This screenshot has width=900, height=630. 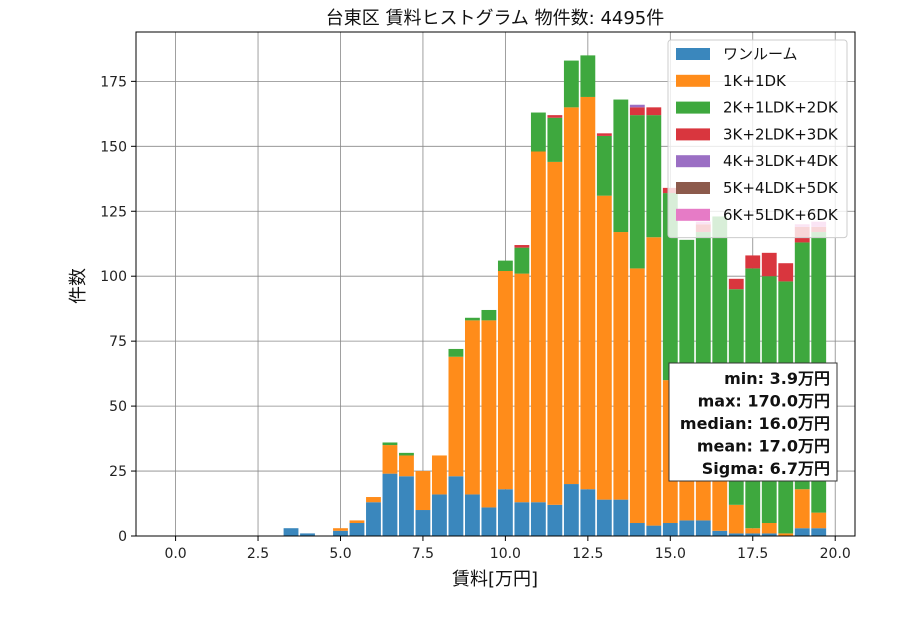 I want to click on x-tick-label: 12.5, so click(x=587, y=554).